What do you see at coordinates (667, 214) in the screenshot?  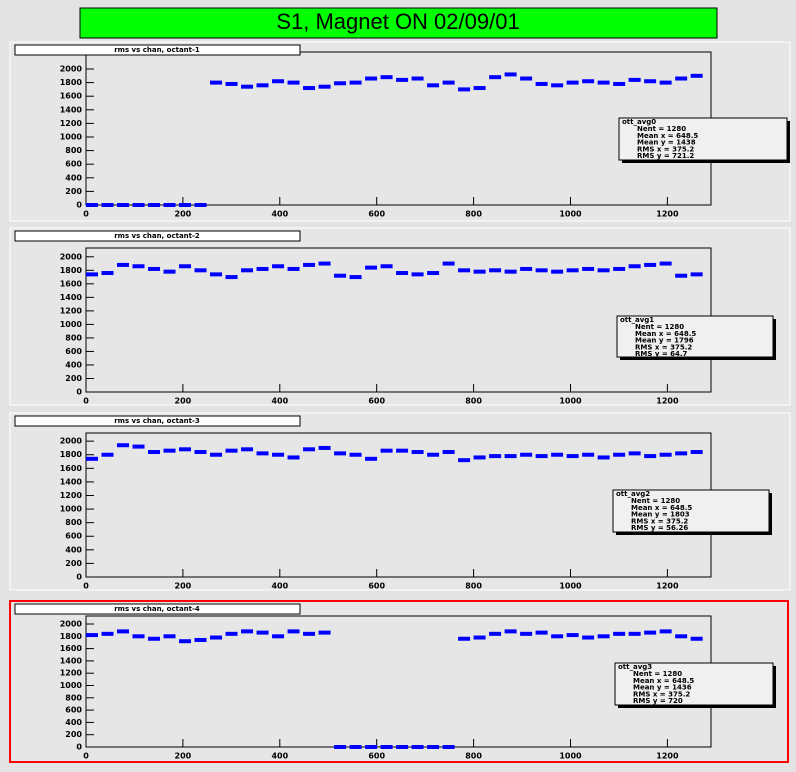 I see `x-tick-label: 1200` at bounding box center [667, 214].